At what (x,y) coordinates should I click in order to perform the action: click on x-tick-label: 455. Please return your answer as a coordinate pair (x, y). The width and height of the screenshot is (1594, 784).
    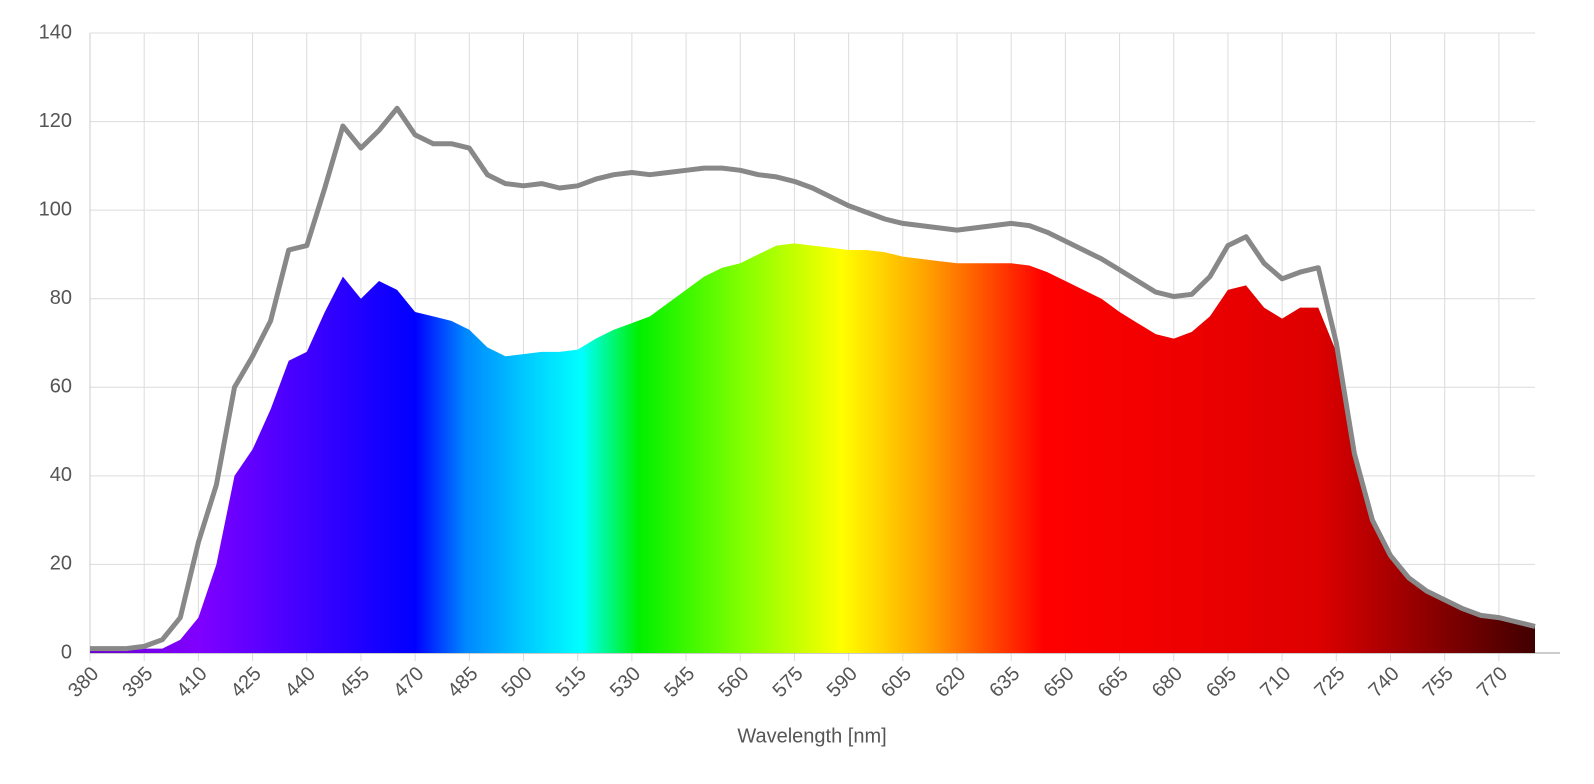
    Looking at the image, I should click on (354, 682).